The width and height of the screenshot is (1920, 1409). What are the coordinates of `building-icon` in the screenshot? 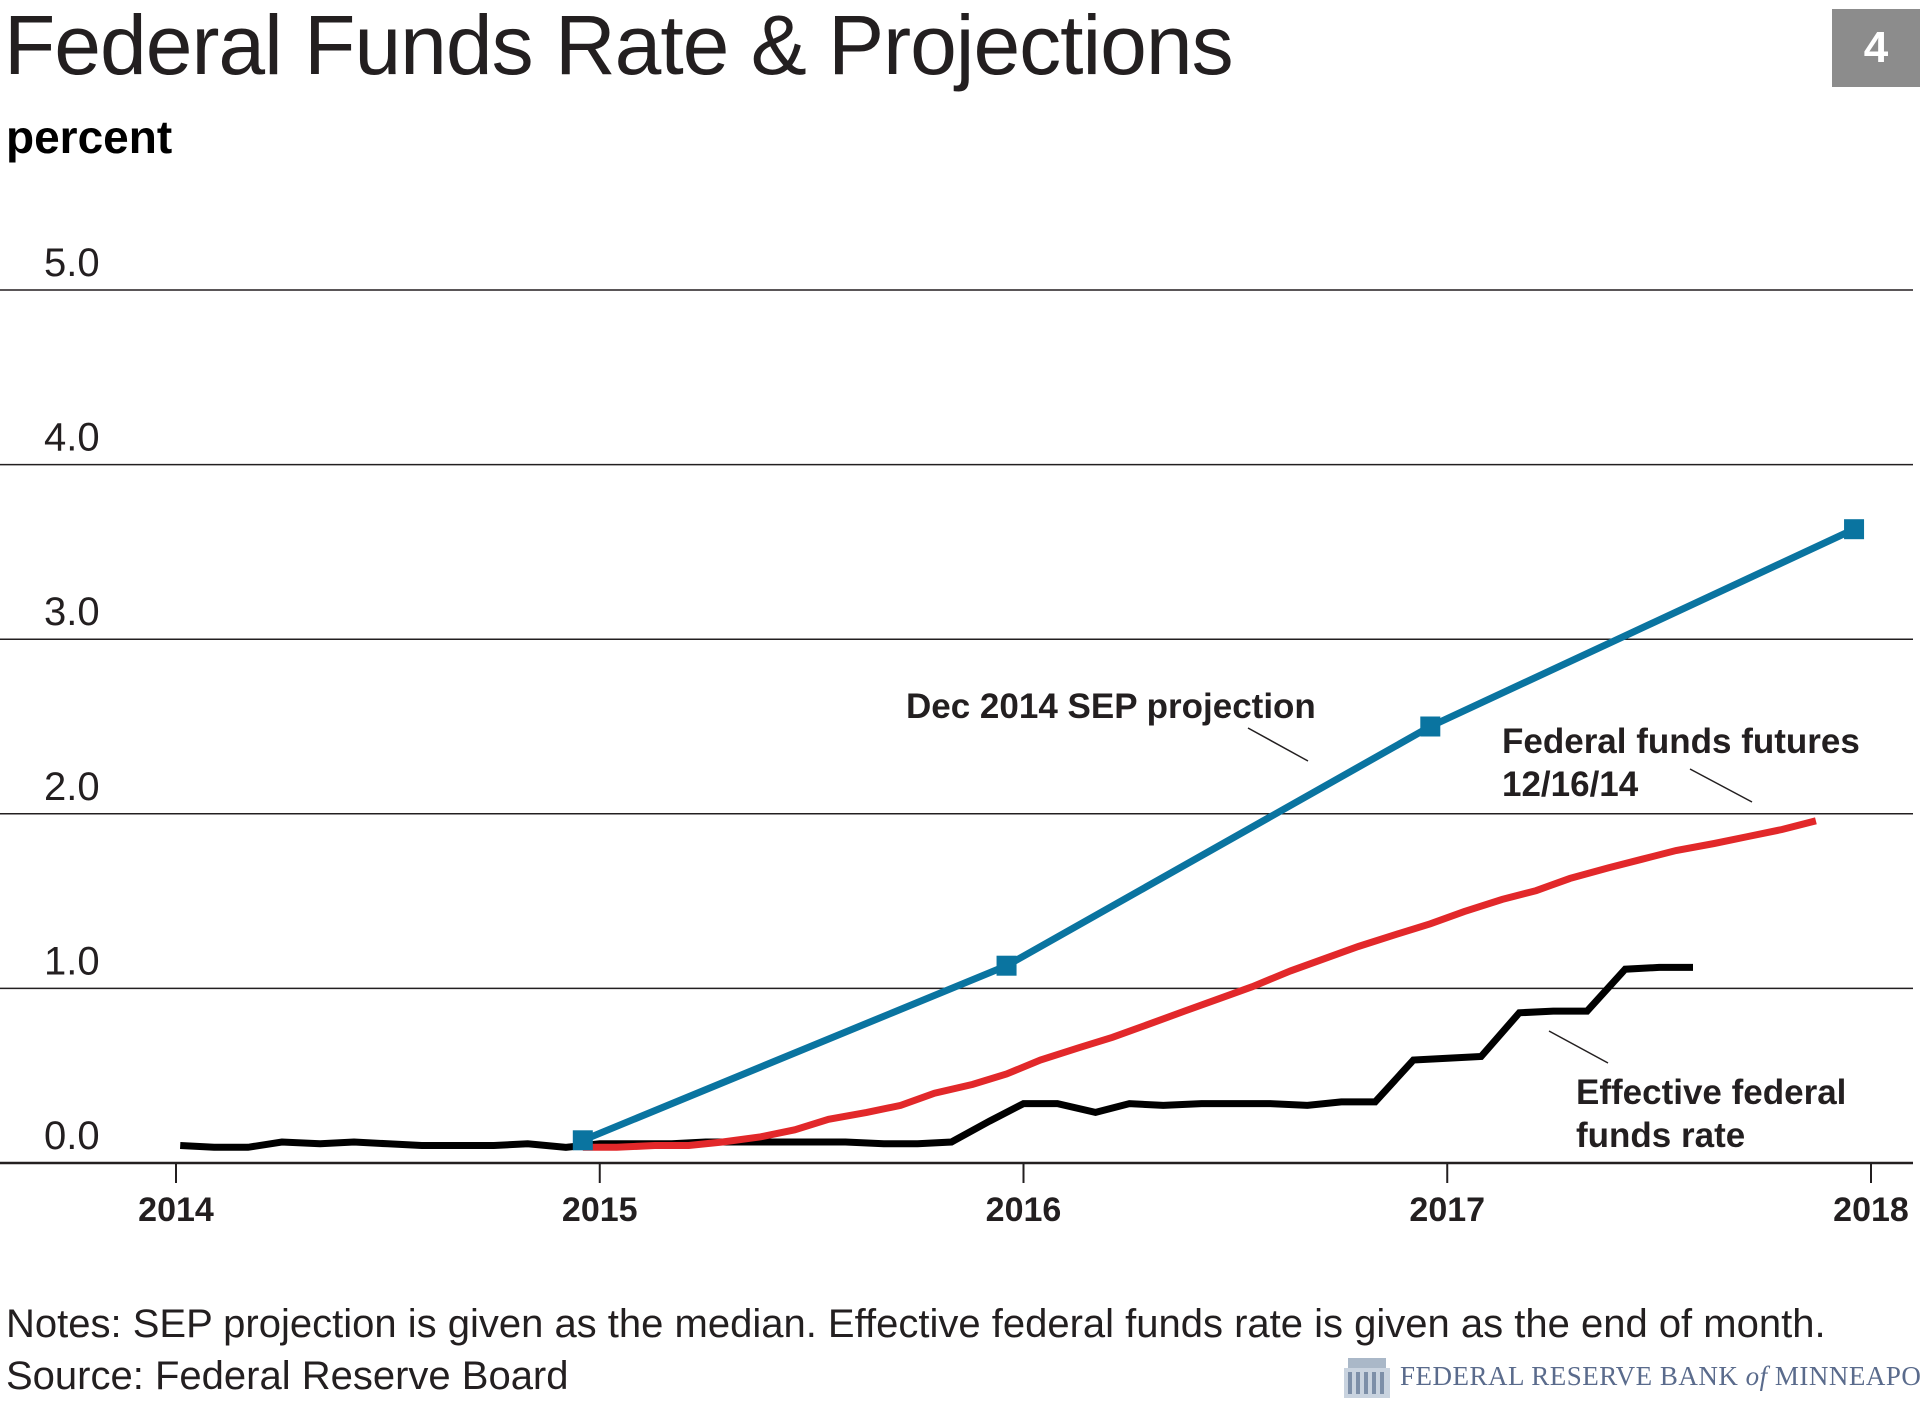 It's located at (1367, 1378).